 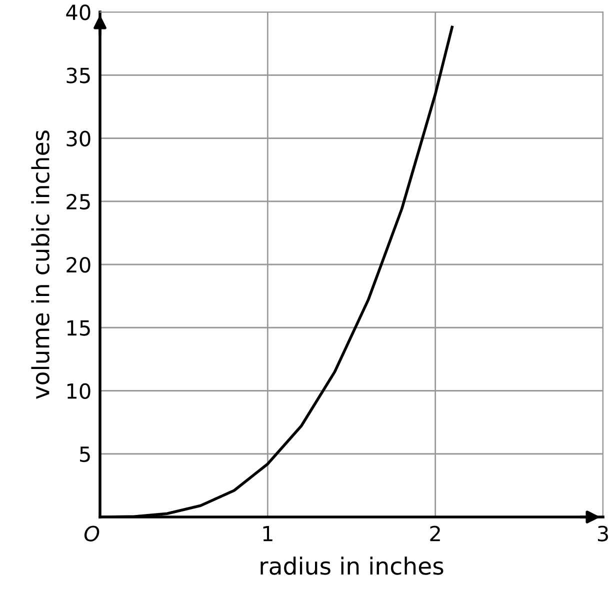 I want to click on y-axis-title: volume in cubic inches, so click(x=40, y=264).